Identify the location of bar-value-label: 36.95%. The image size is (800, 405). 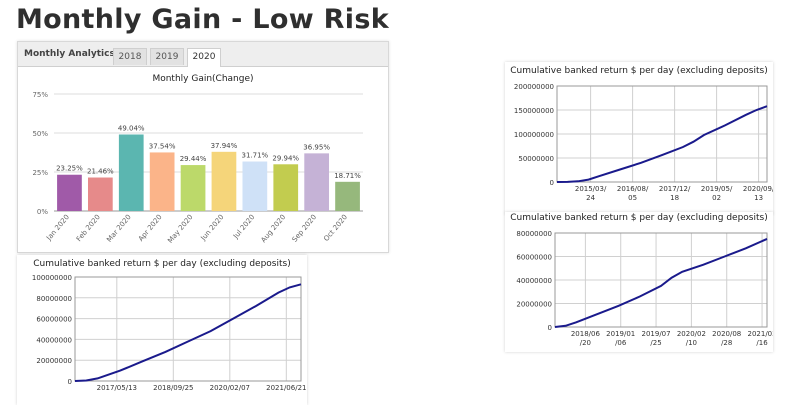
(316, 147).